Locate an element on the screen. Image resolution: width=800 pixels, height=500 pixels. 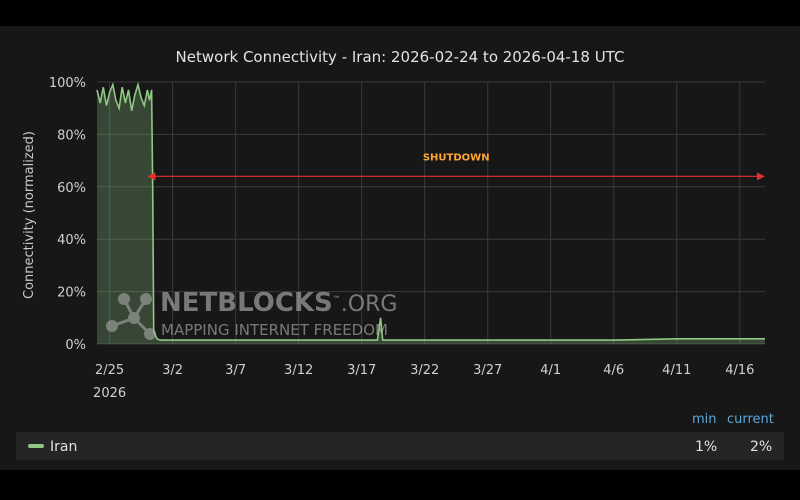
watermark-title: NETBLOCKS™.ORG is located at coordinates (278, 303).